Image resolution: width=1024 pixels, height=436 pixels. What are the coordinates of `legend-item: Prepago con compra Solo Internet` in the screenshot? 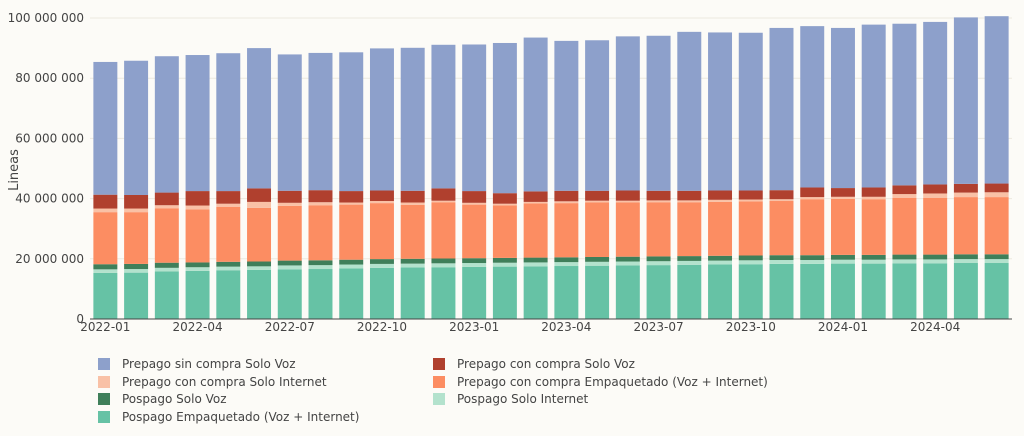 It's located at (212, 382).